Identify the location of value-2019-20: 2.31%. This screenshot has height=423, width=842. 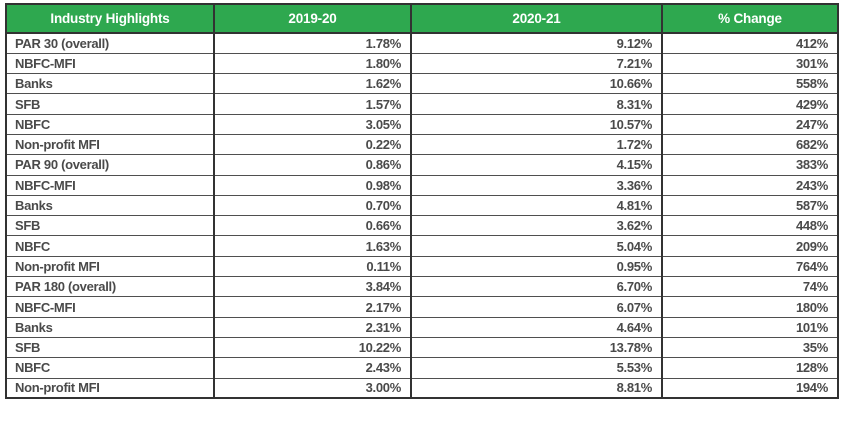
(312, 327).